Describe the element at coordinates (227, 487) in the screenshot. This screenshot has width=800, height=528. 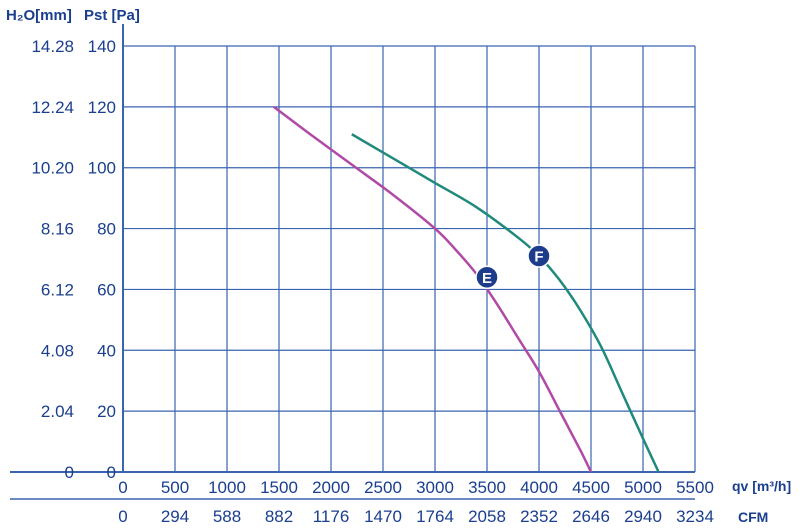
I see `x-tick-label-m3h-1000: 1000` at that location.